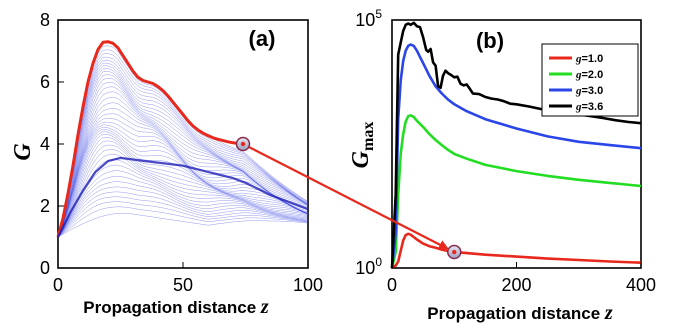  Describe the element at coordinates (348, 198) in the screenshot. I see `connector-arrow` at that location.